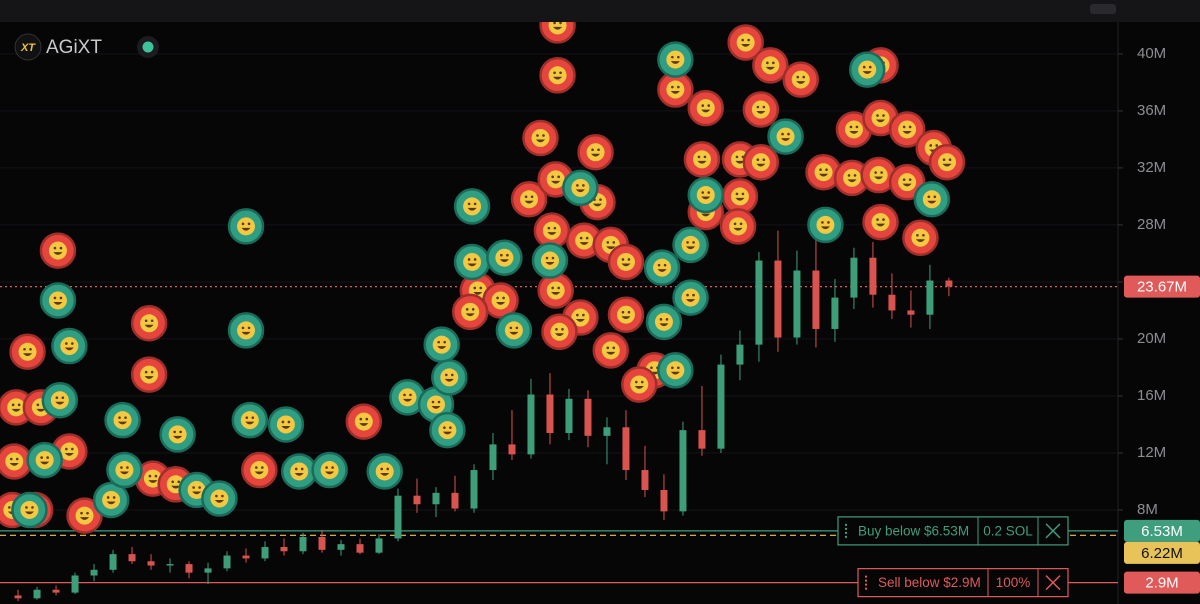 The image size is (1200, 604). I want to click on chart-title: AGiXT, so click(74, 47).